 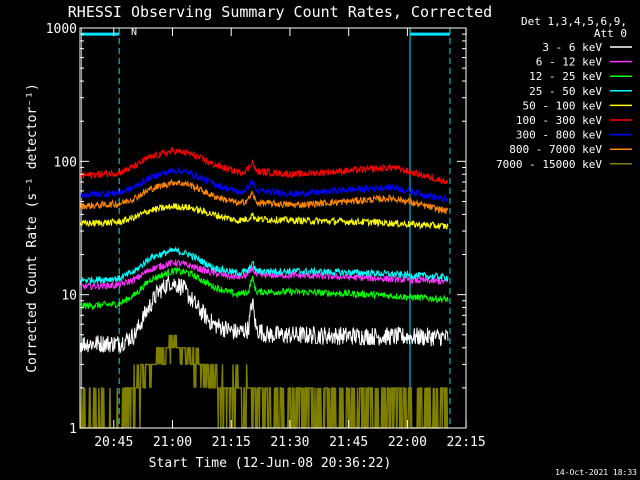 What do you see at coordinates (61, 29) in the screenshot?
I see `y-tick-label-3: 1000` at bounding box center [61, 29].